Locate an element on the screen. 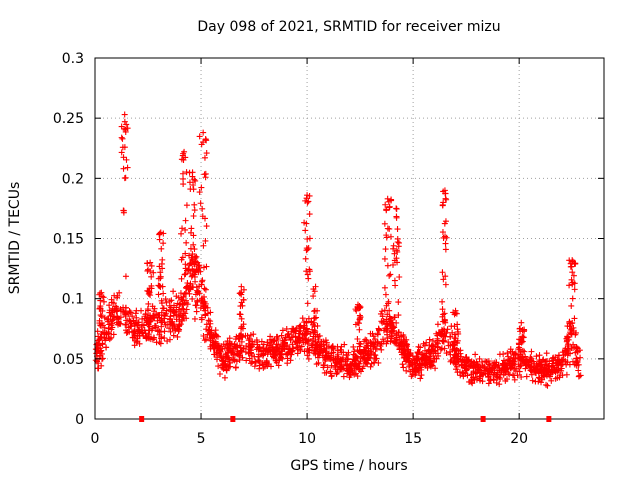  x-tick-labels: 0 5 10 15 20 is located at coordinates (310, 439).